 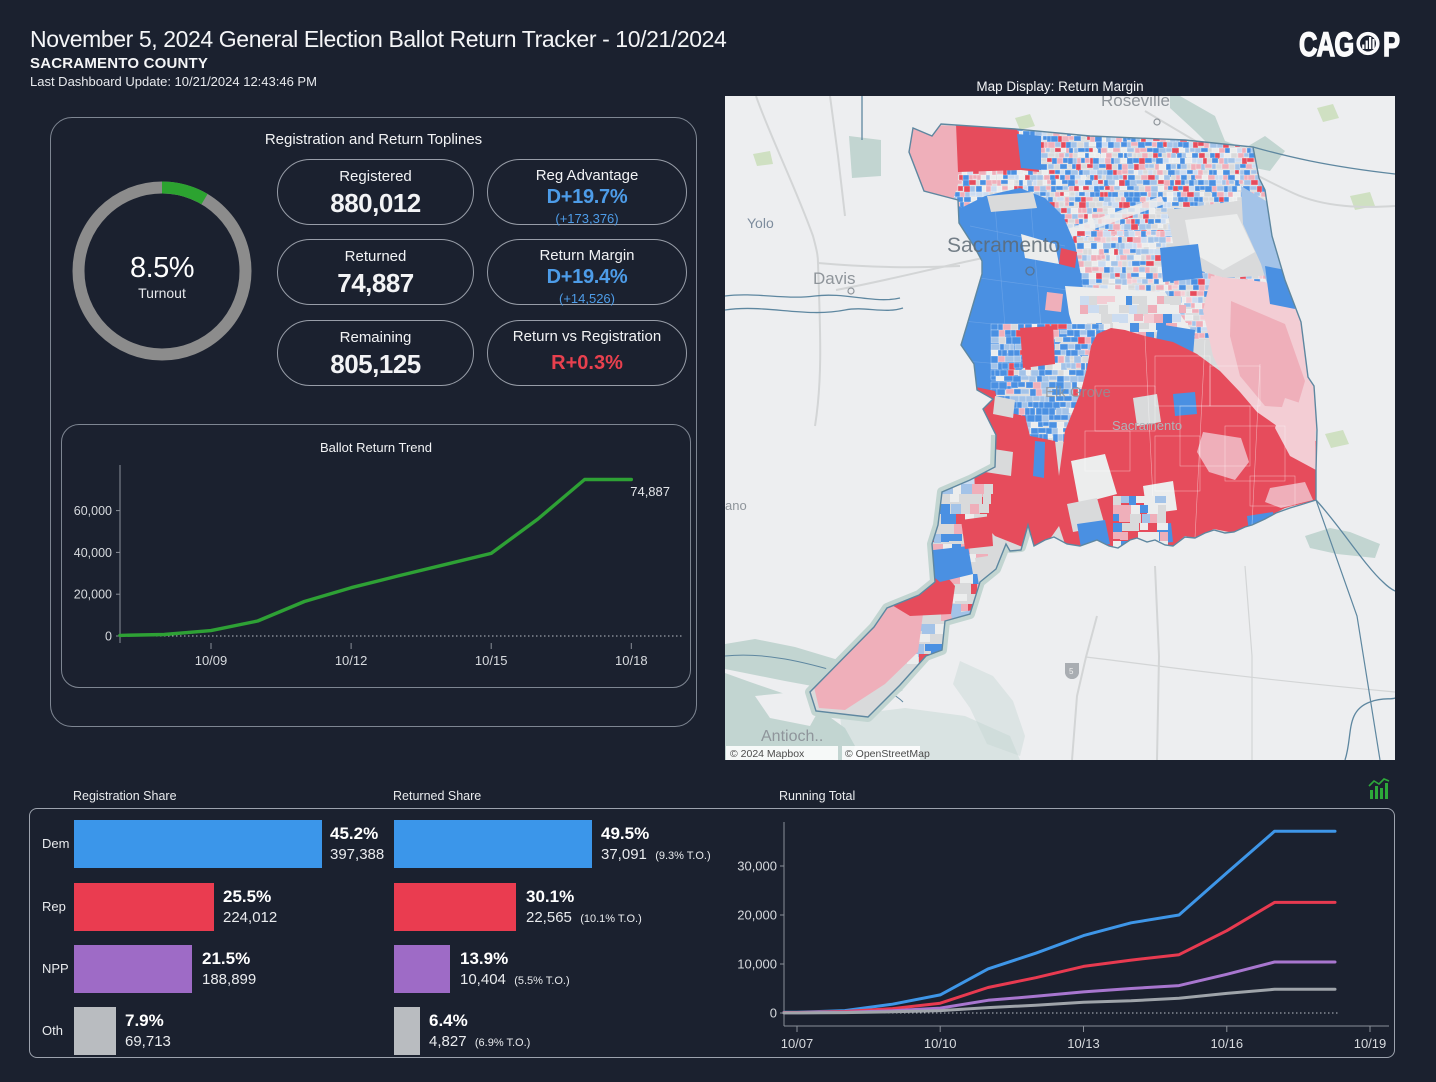 What do you see at coordinates (93, 553) in the screenshot?
I see `svg-text: 40,000` at bounding box center [93, 553].